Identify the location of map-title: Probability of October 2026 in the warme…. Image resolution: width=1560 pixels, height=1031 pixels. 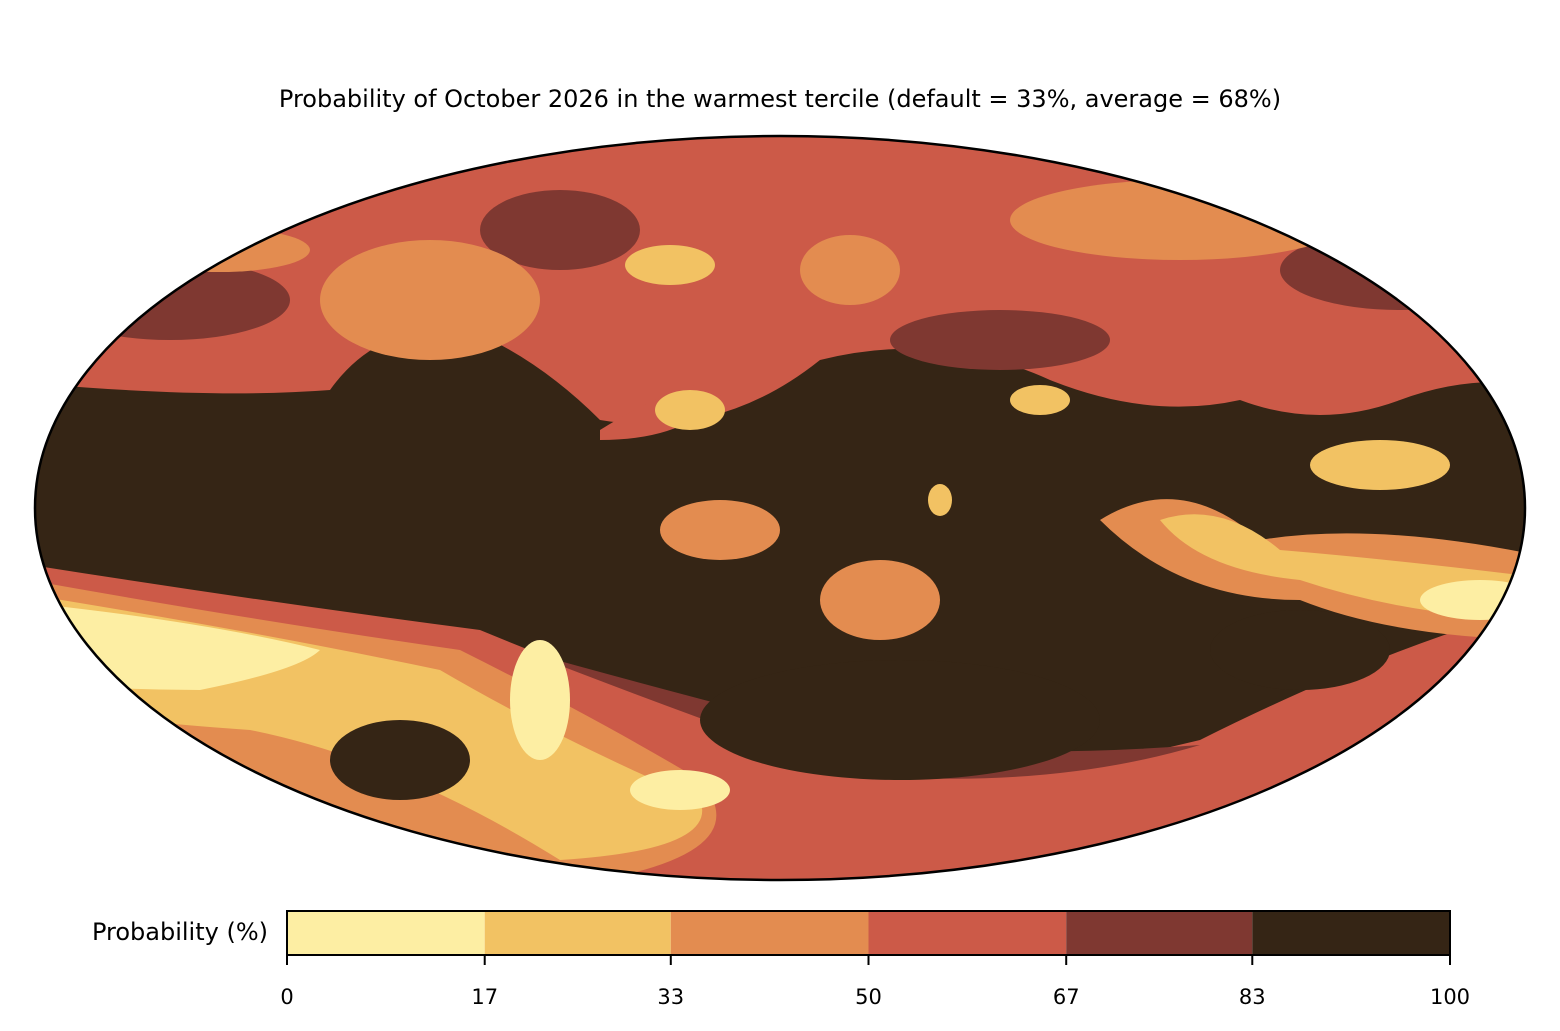
(780, 99).